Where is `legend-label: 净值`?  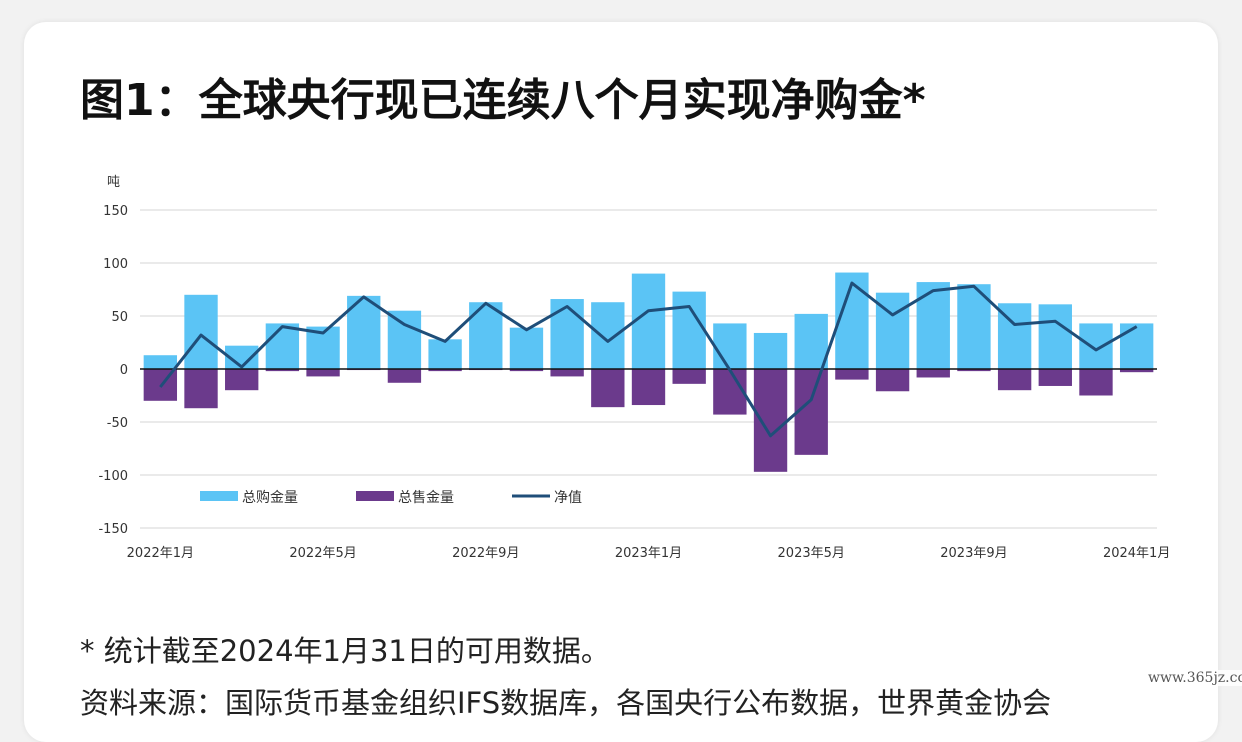 legend-label: 净值 is located at coordinates (568, 498).